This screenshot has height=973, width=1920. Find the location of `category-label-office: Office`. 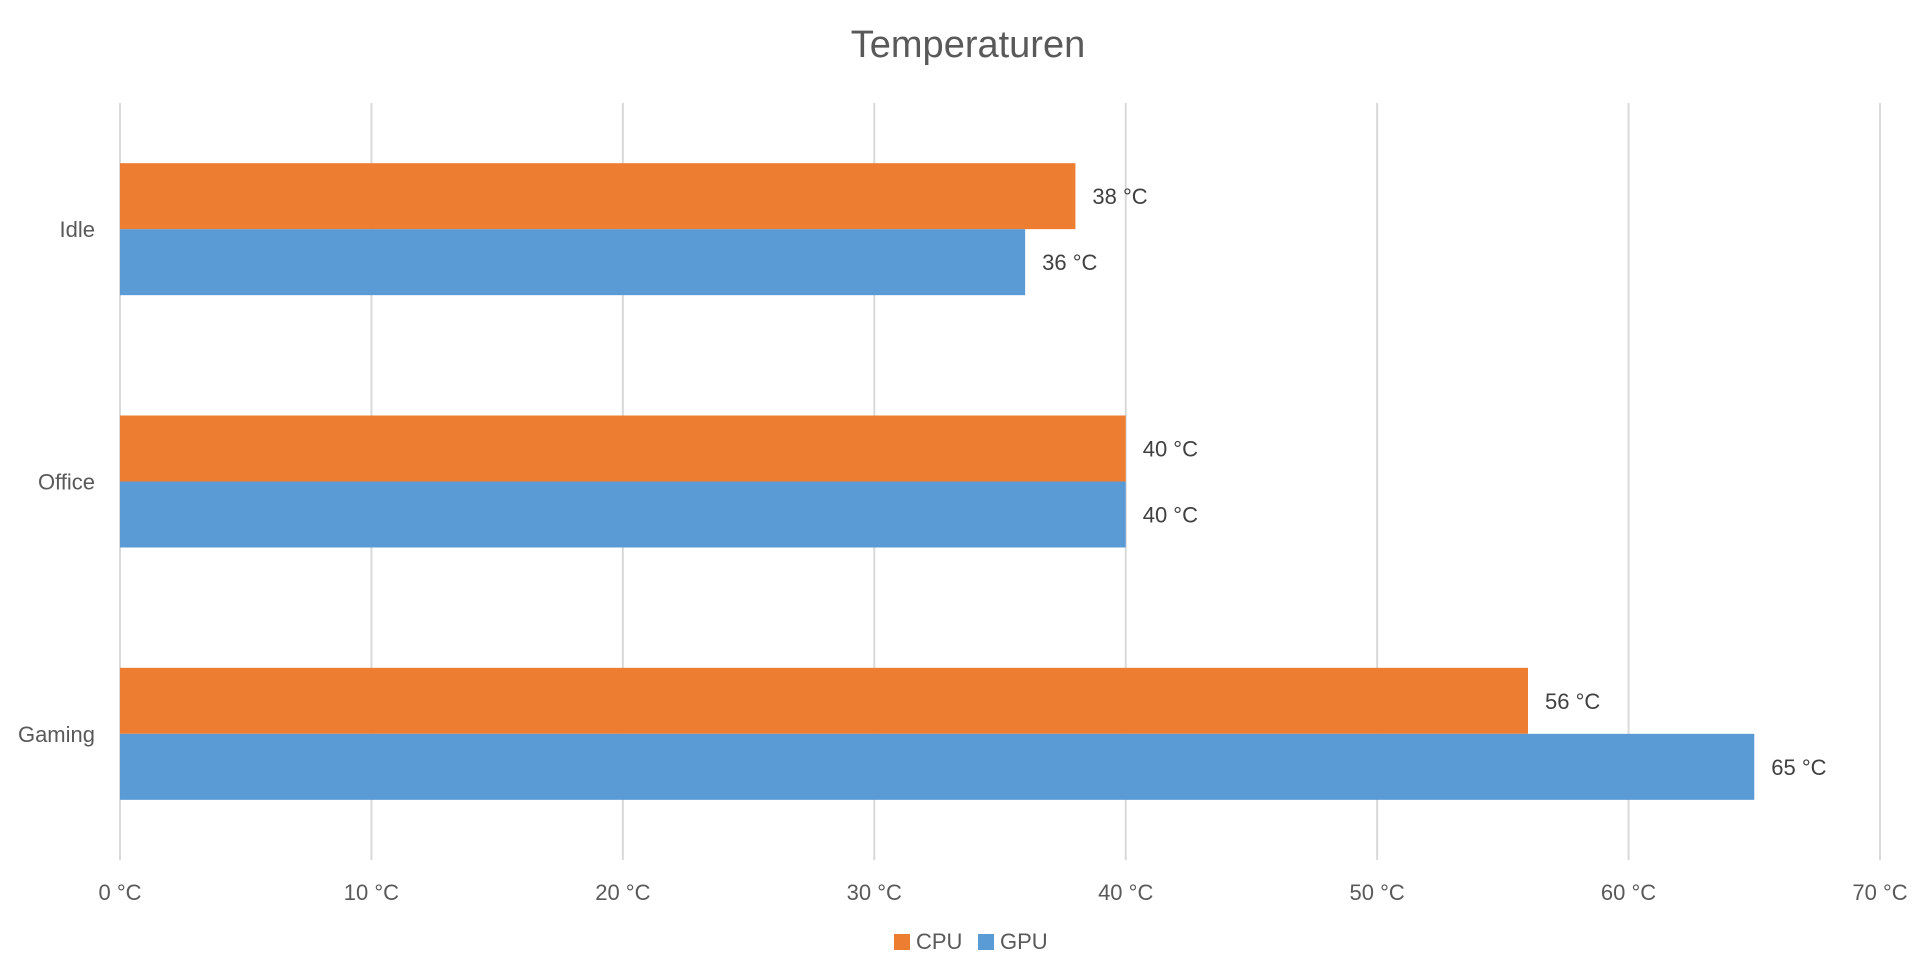

category-label-office: Office is located at coordinates (66, 482).